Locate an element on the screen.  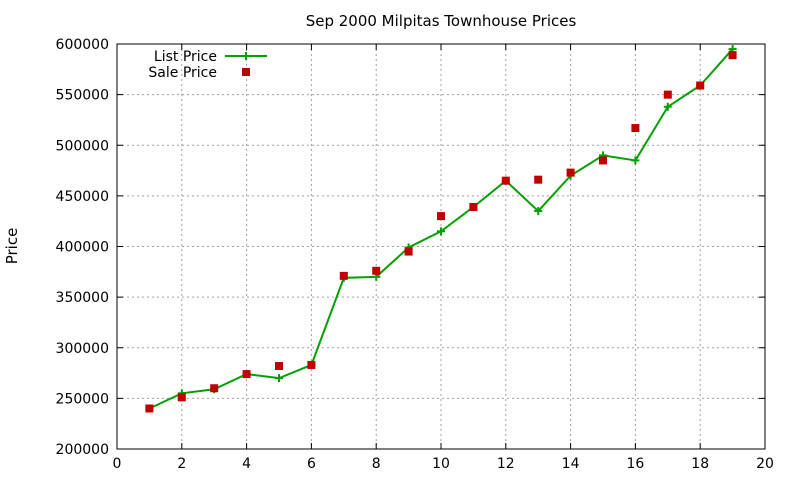
y-tick-label-7: 550000 is located at coordinates (82, 96).